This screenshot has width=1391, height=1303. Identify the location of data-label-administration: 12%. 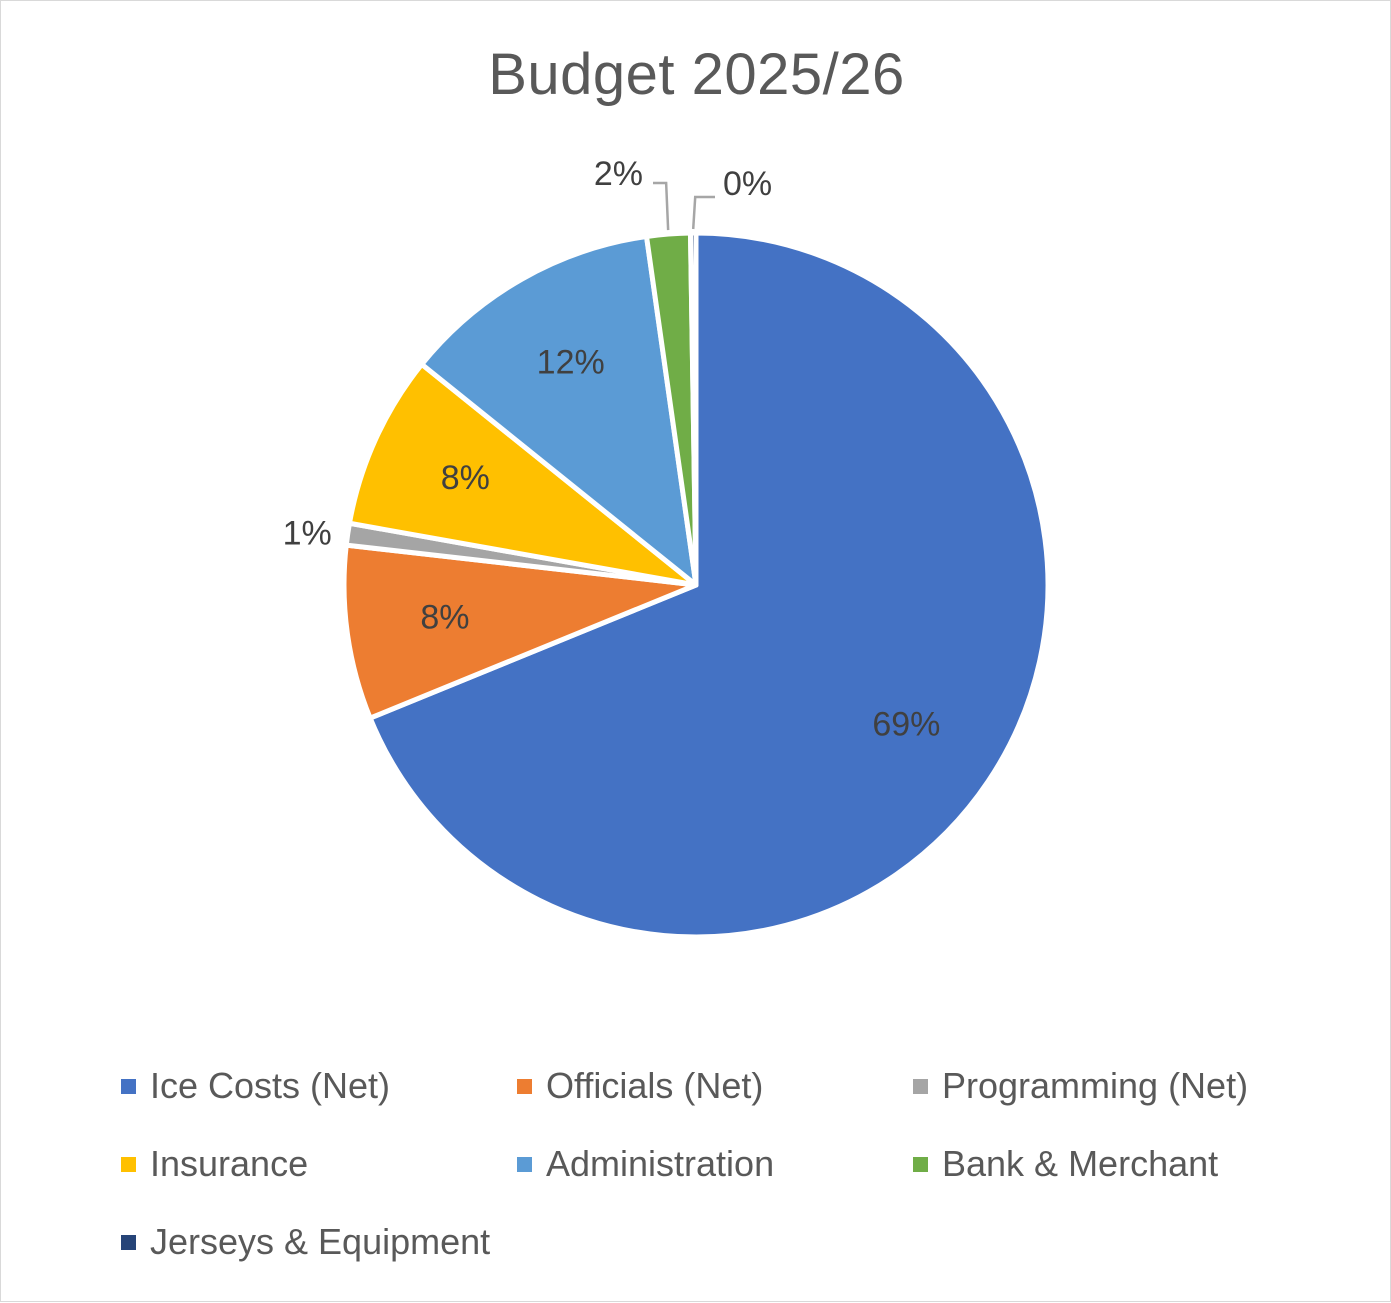
(571, 363).